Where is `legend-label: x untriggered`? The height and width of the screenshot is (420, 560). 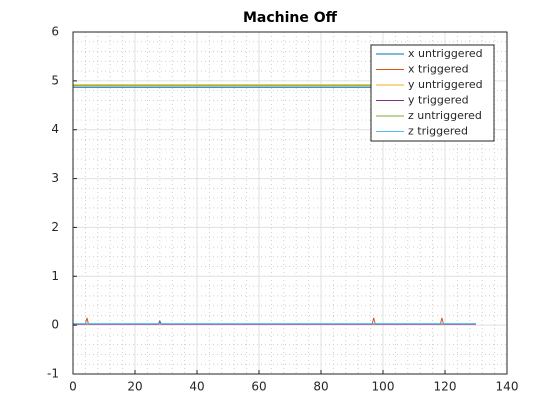 legend-label: x untriggered is located at coordinates (445, 53).